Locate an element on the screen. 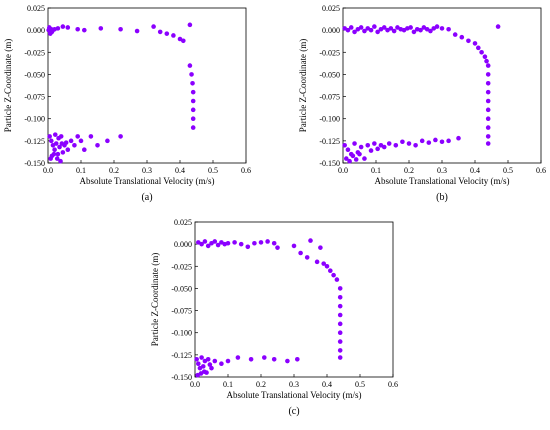 This screenshot has height=430, width=550. y-tick-label: -0.050 is located at coordinates (329, 74).